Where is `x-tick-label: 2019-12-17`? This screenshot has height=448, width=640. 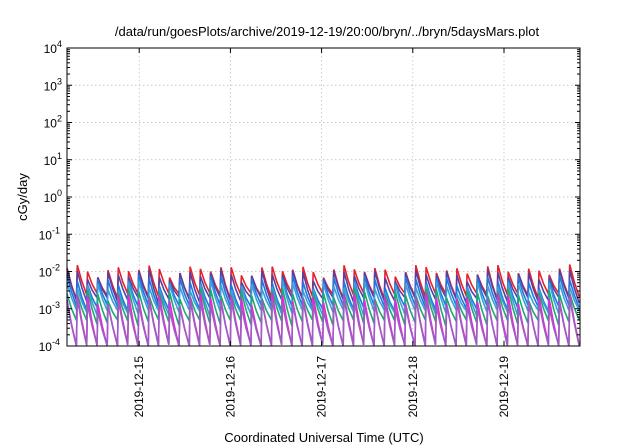 x-tick-label: 2019-12-17 is located at coordinates (322, 387).